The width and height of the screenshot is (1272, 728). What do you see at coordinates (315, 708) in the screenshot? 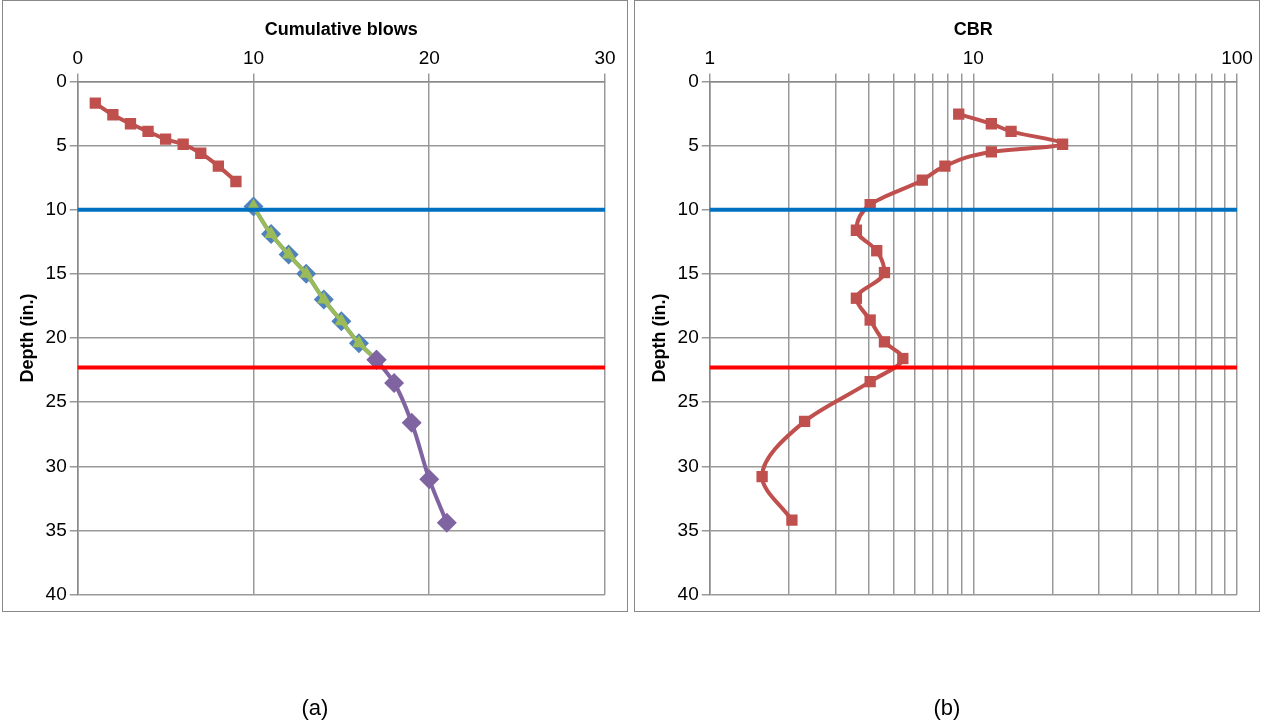
I see `text: (a)` at bounding box center [315, 708].